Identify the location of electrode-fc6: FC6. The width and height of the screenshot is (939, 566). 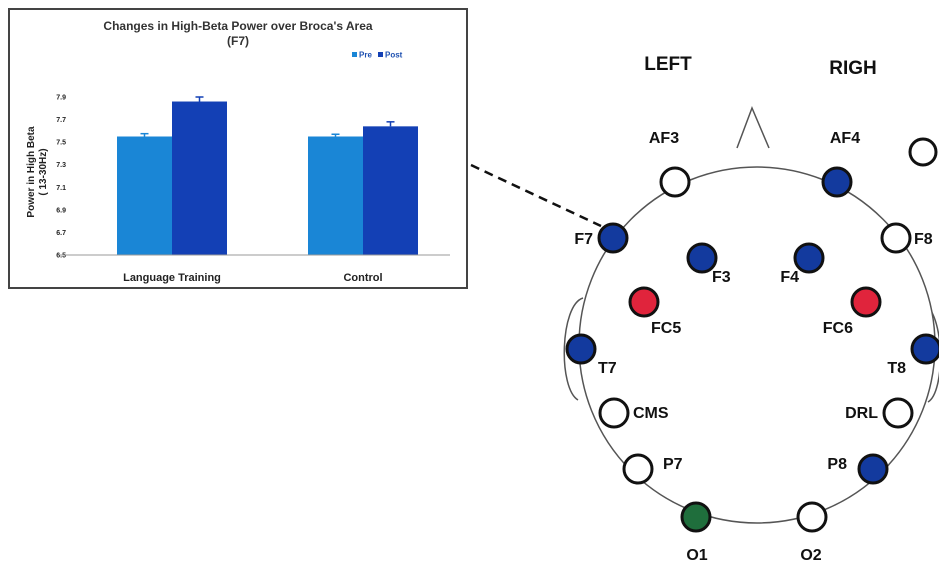
(852, 311).